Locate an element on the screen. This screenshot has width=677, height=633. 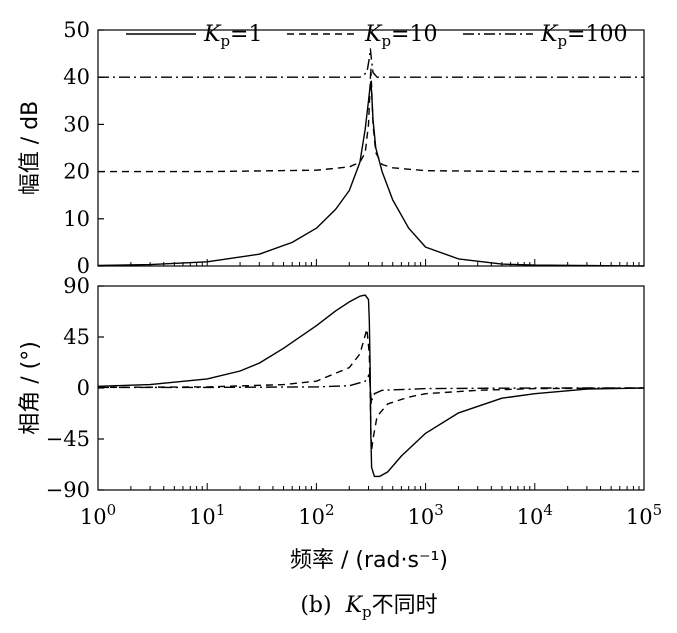
x-tick-label: 10⁴ is located at coordinates (535, 515).